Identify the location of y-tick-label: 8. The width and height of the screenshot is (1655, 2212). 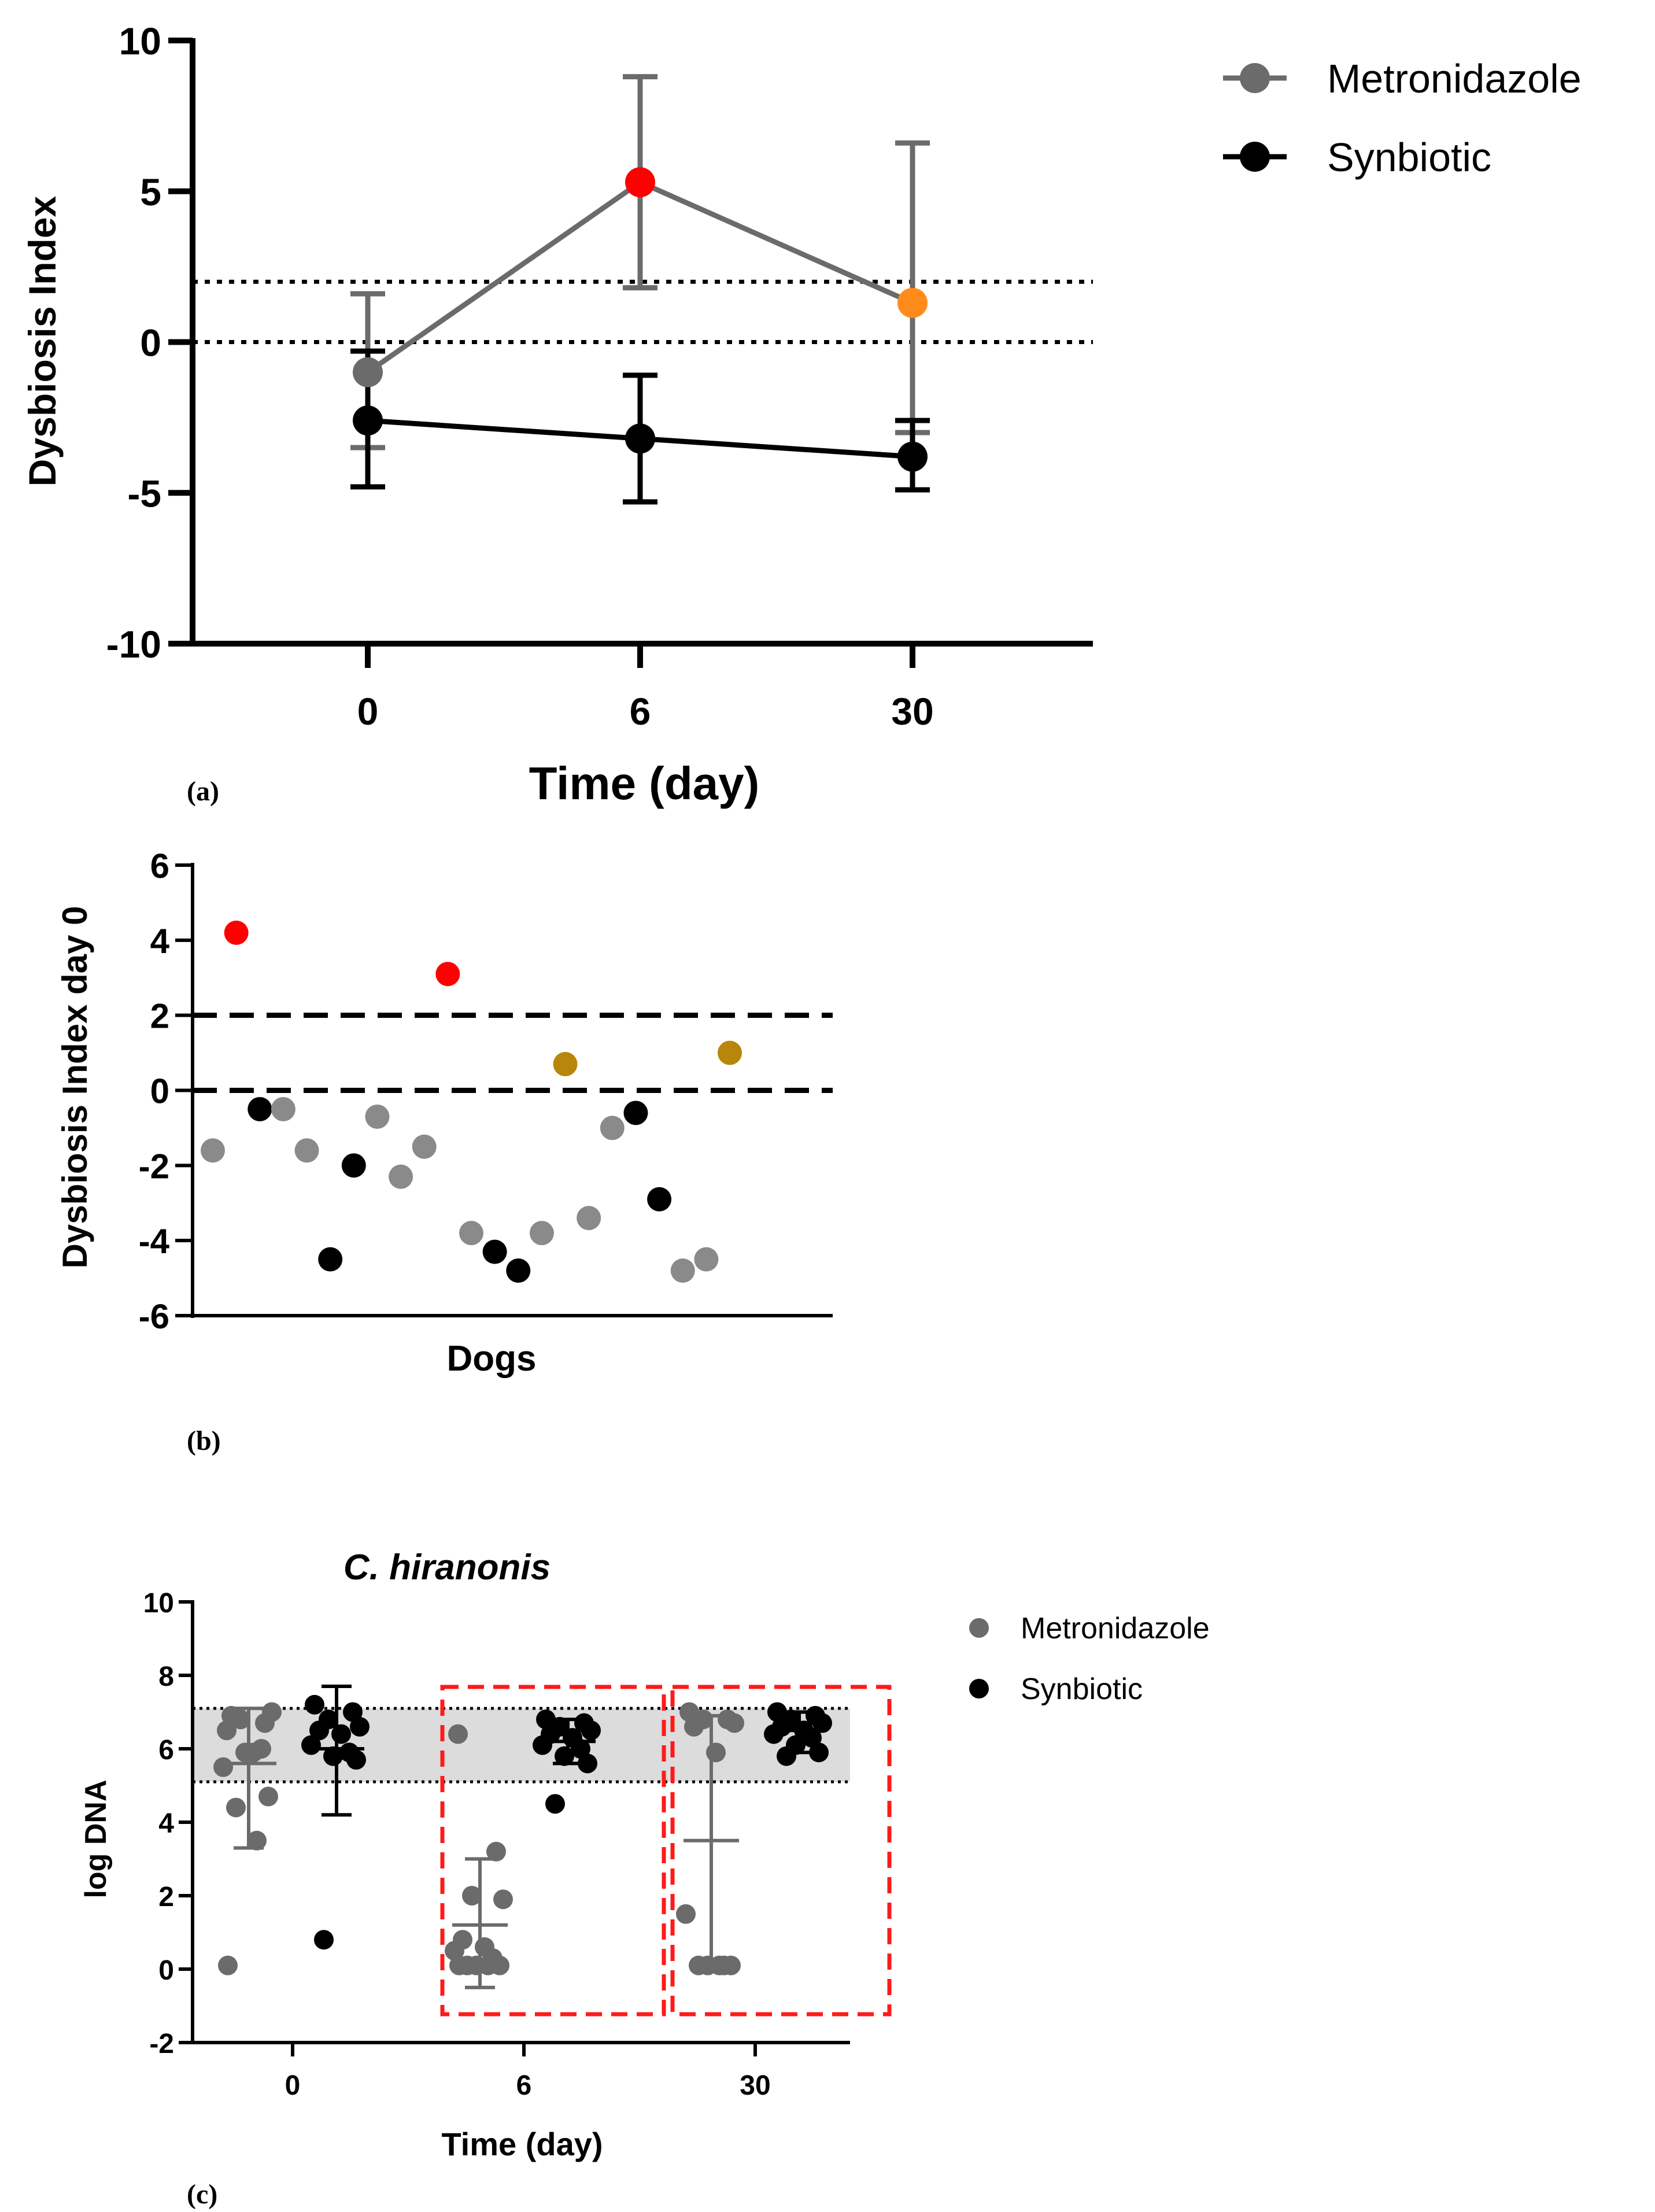
(166, 1676).